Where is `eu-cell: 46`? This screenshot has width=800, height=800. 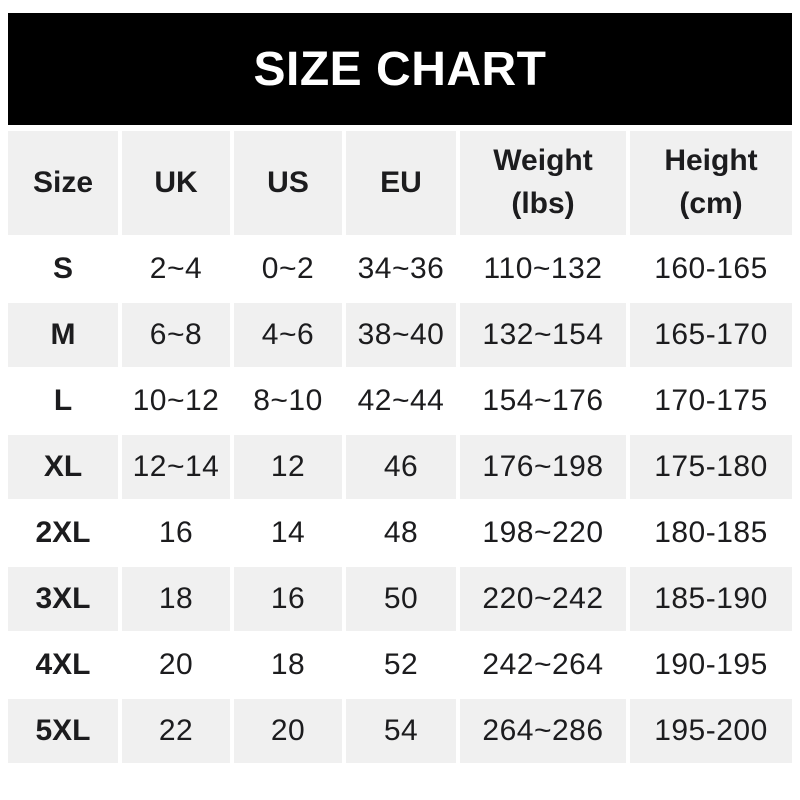 eu-cell: 46 is located at coordinates (401, 467).